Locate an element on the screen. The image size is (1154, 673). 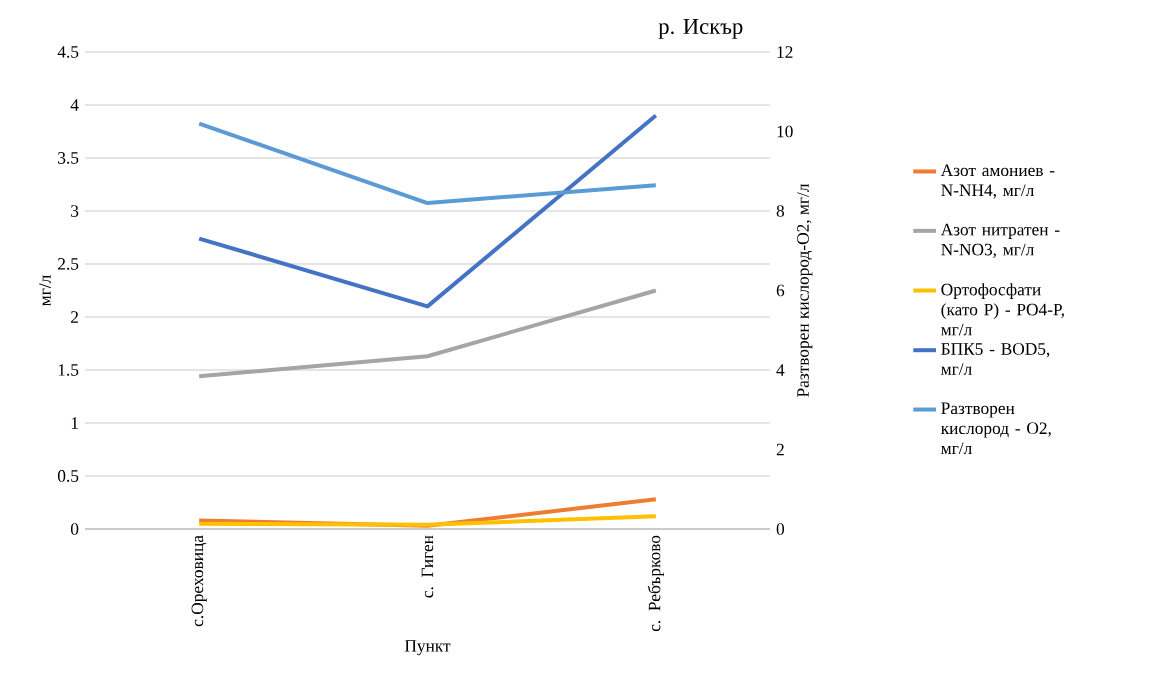
legend-label: БПК5 - BOD5, мг/л is located at coordinates (995, 359).